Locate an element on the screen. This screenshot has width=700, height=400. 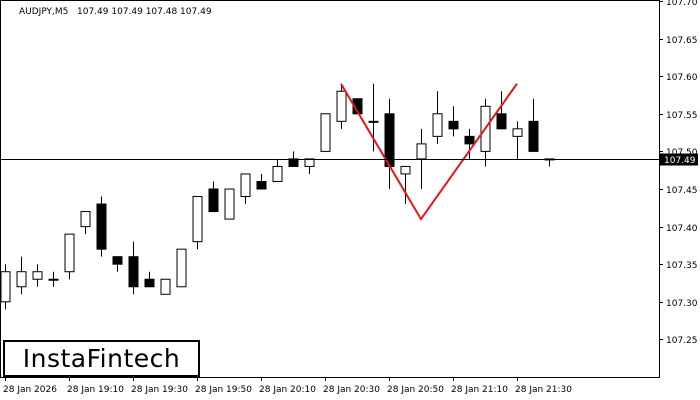
x-tick-label: 28 Jan 20:50 is located at coordinates (415, 390).